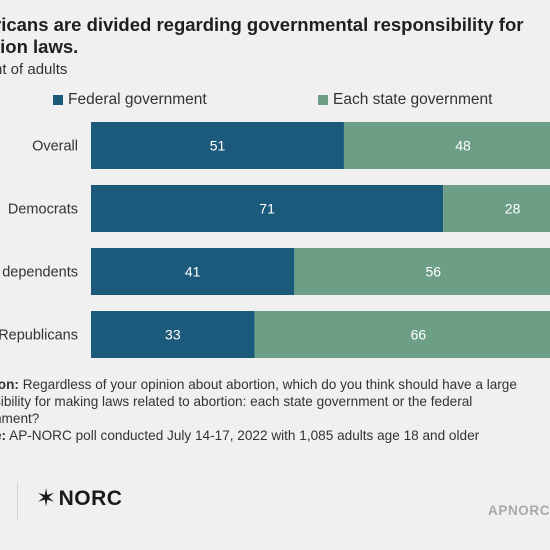 The width and height of the screenshot is (550, 550). I want to click on bar-federal-government-democrats, so click(267, 208).